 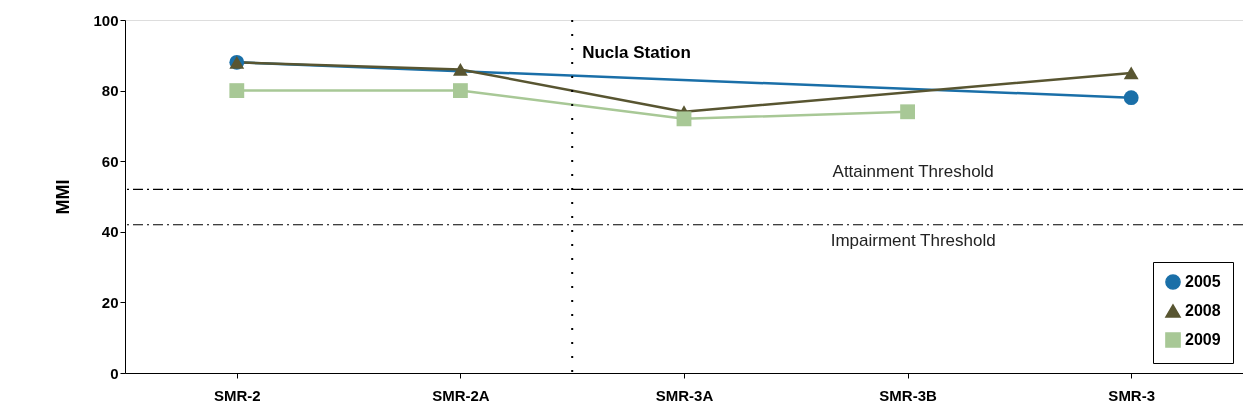 I want to click on legend-label: 2008, so click(x=1203, y=310).